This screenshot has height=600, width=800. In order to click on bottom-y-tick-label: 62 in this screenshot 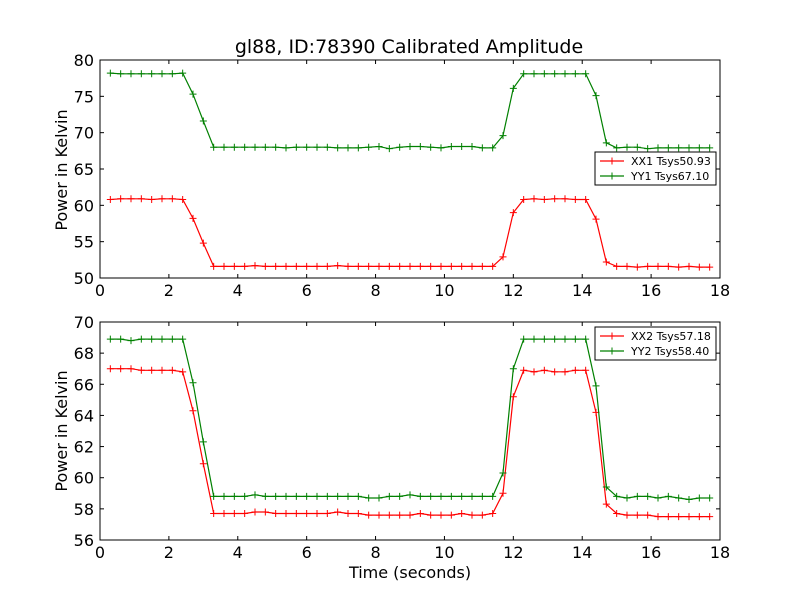, I will do `click(84, 447)`.